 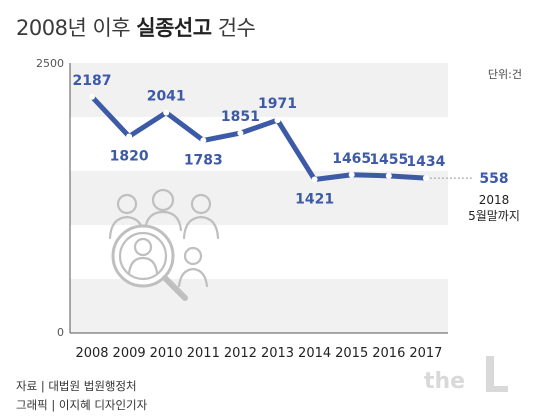 I want to click on x-tick-label: 2014, so click(x=314, y=353).